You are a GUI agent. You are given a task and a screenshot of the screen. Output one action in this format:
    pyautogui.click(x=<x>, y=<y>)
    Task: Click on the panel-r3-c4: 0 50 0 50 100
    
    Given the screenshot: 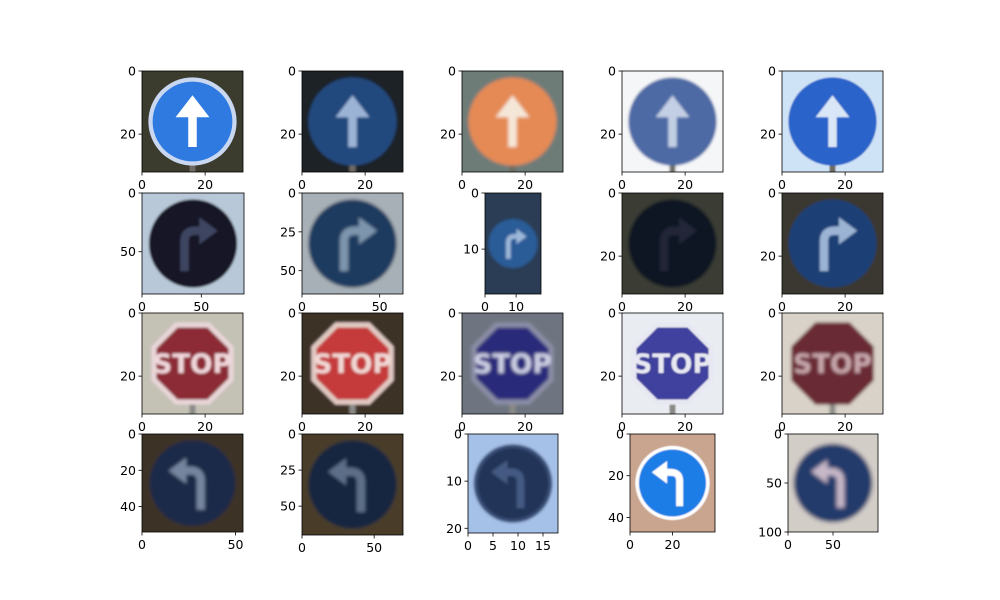 What is the action you would take?
    pyautogui.click(x=818, y=489)
    